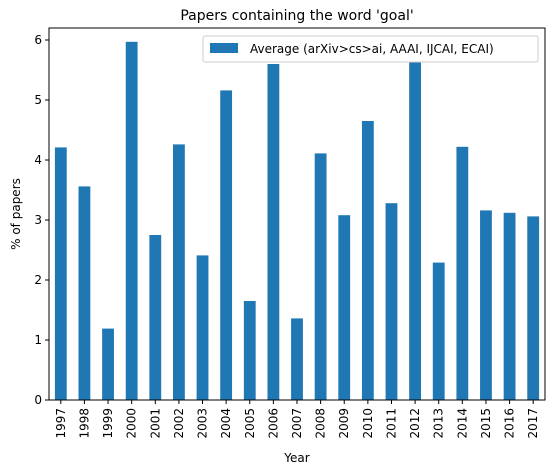 The height and width of the screenshot is (474, 554). I want to click on x-tick-label: 2016, so click(510, 423).